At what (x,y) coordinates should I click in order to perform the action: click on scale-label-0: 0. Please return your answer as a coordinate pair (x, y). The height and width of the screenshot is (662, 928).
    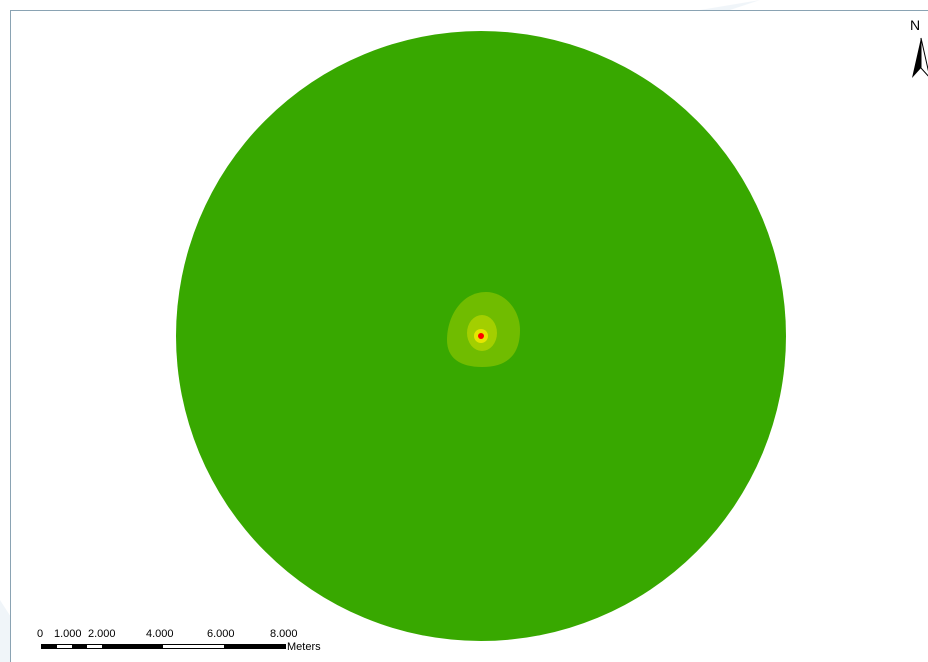
    Looking at the image, I should click on (40, 634).